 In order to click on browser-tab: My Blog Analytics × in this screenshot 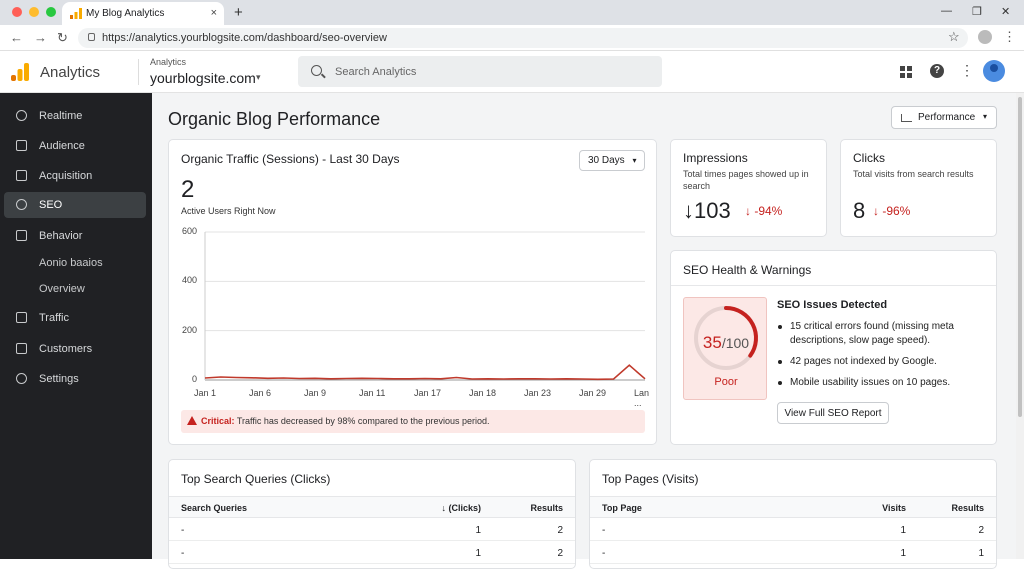, I will do `click(143, 13)`.